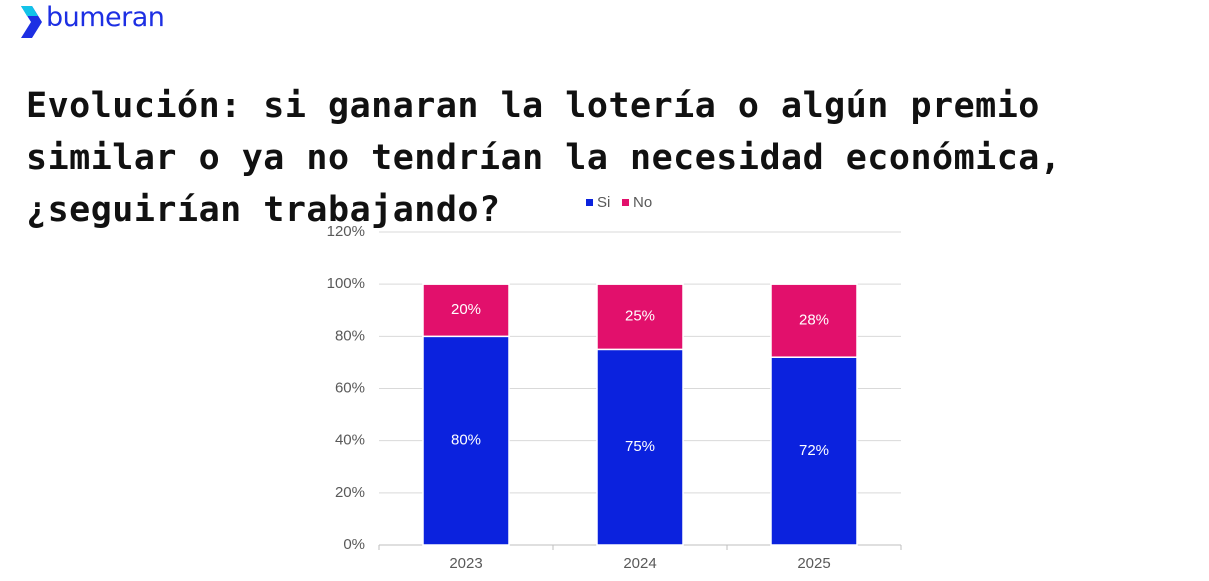 Image resolution: width=1209 pixels, height=581 pixels. I want to click on data-label: 72%, so click(814, 450).